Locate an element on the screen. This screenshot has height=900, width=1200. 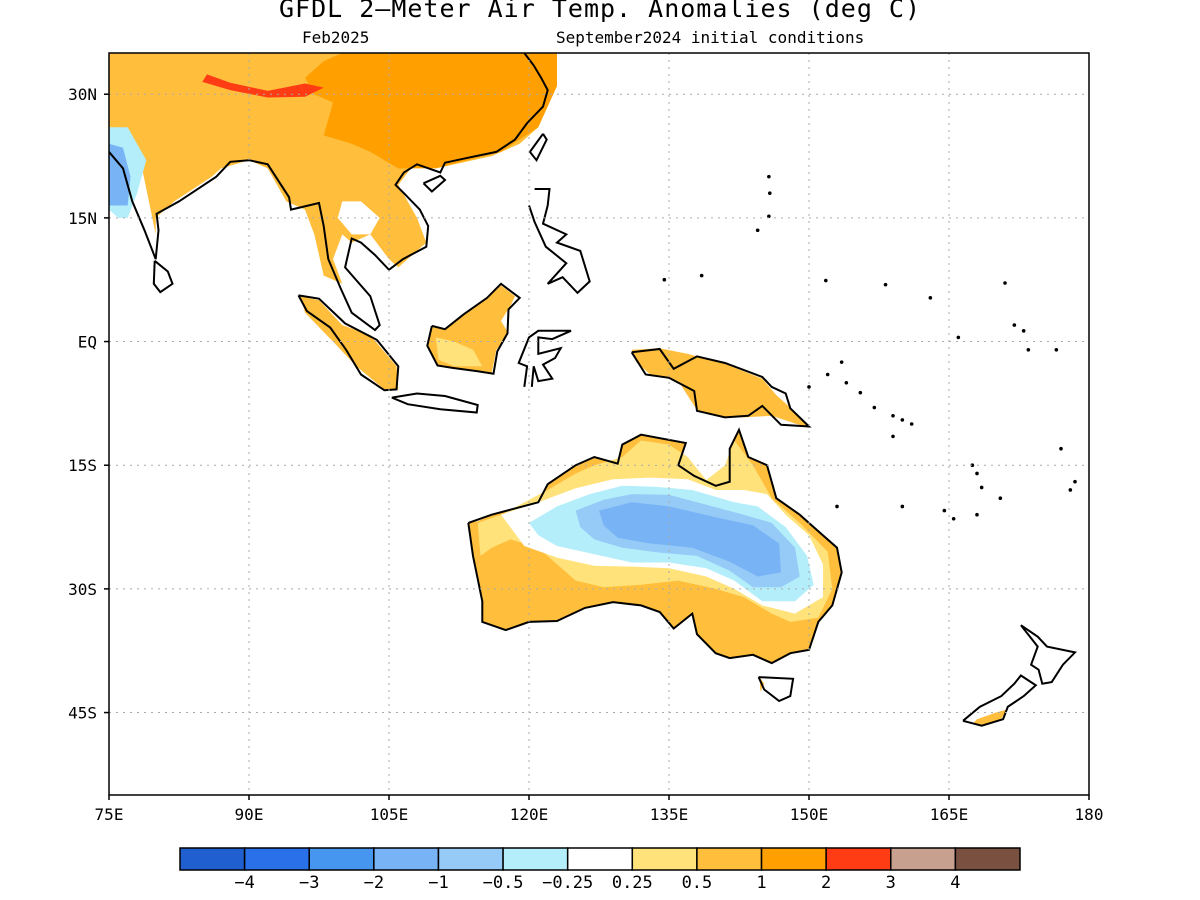
sulawesi-coastline is located at coordinates (544, 358).